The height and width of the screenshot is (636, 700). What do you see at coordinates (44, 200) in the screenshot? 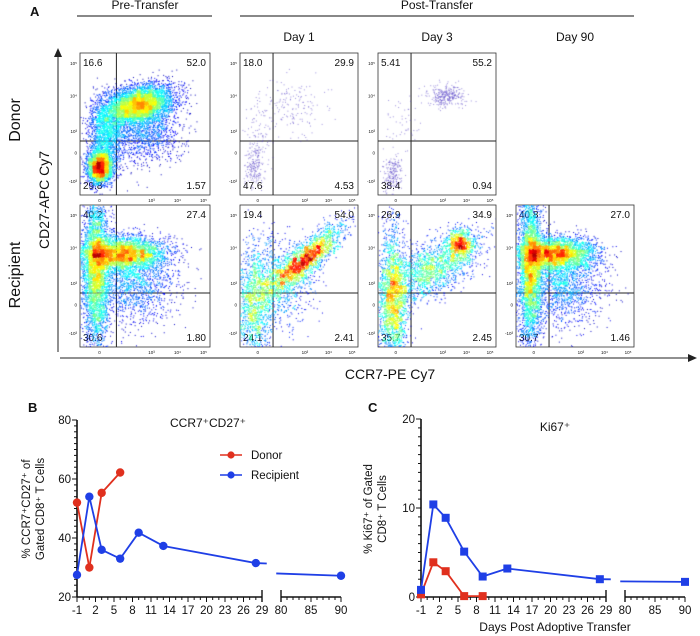
I see `y-axis-label-cd27: CD27-APC Cy7` at bounding box center [44, 200].